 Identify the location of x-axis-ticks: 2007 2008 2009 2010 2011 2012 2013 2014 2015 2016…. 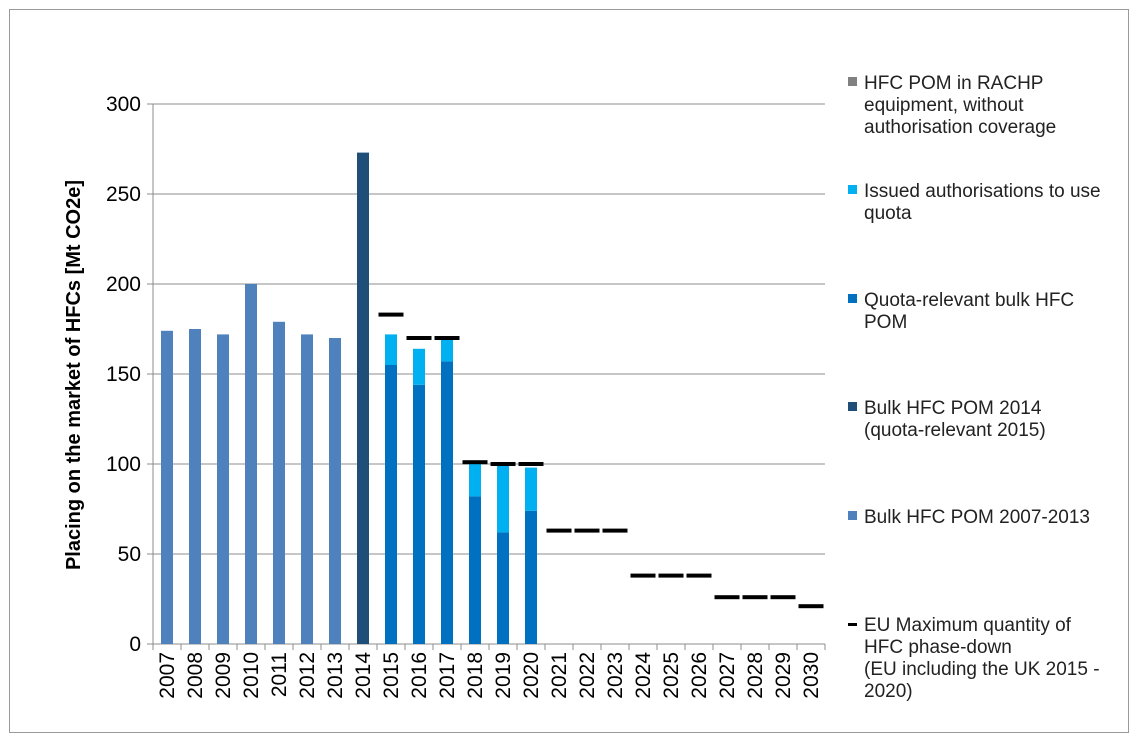
(489, 675).